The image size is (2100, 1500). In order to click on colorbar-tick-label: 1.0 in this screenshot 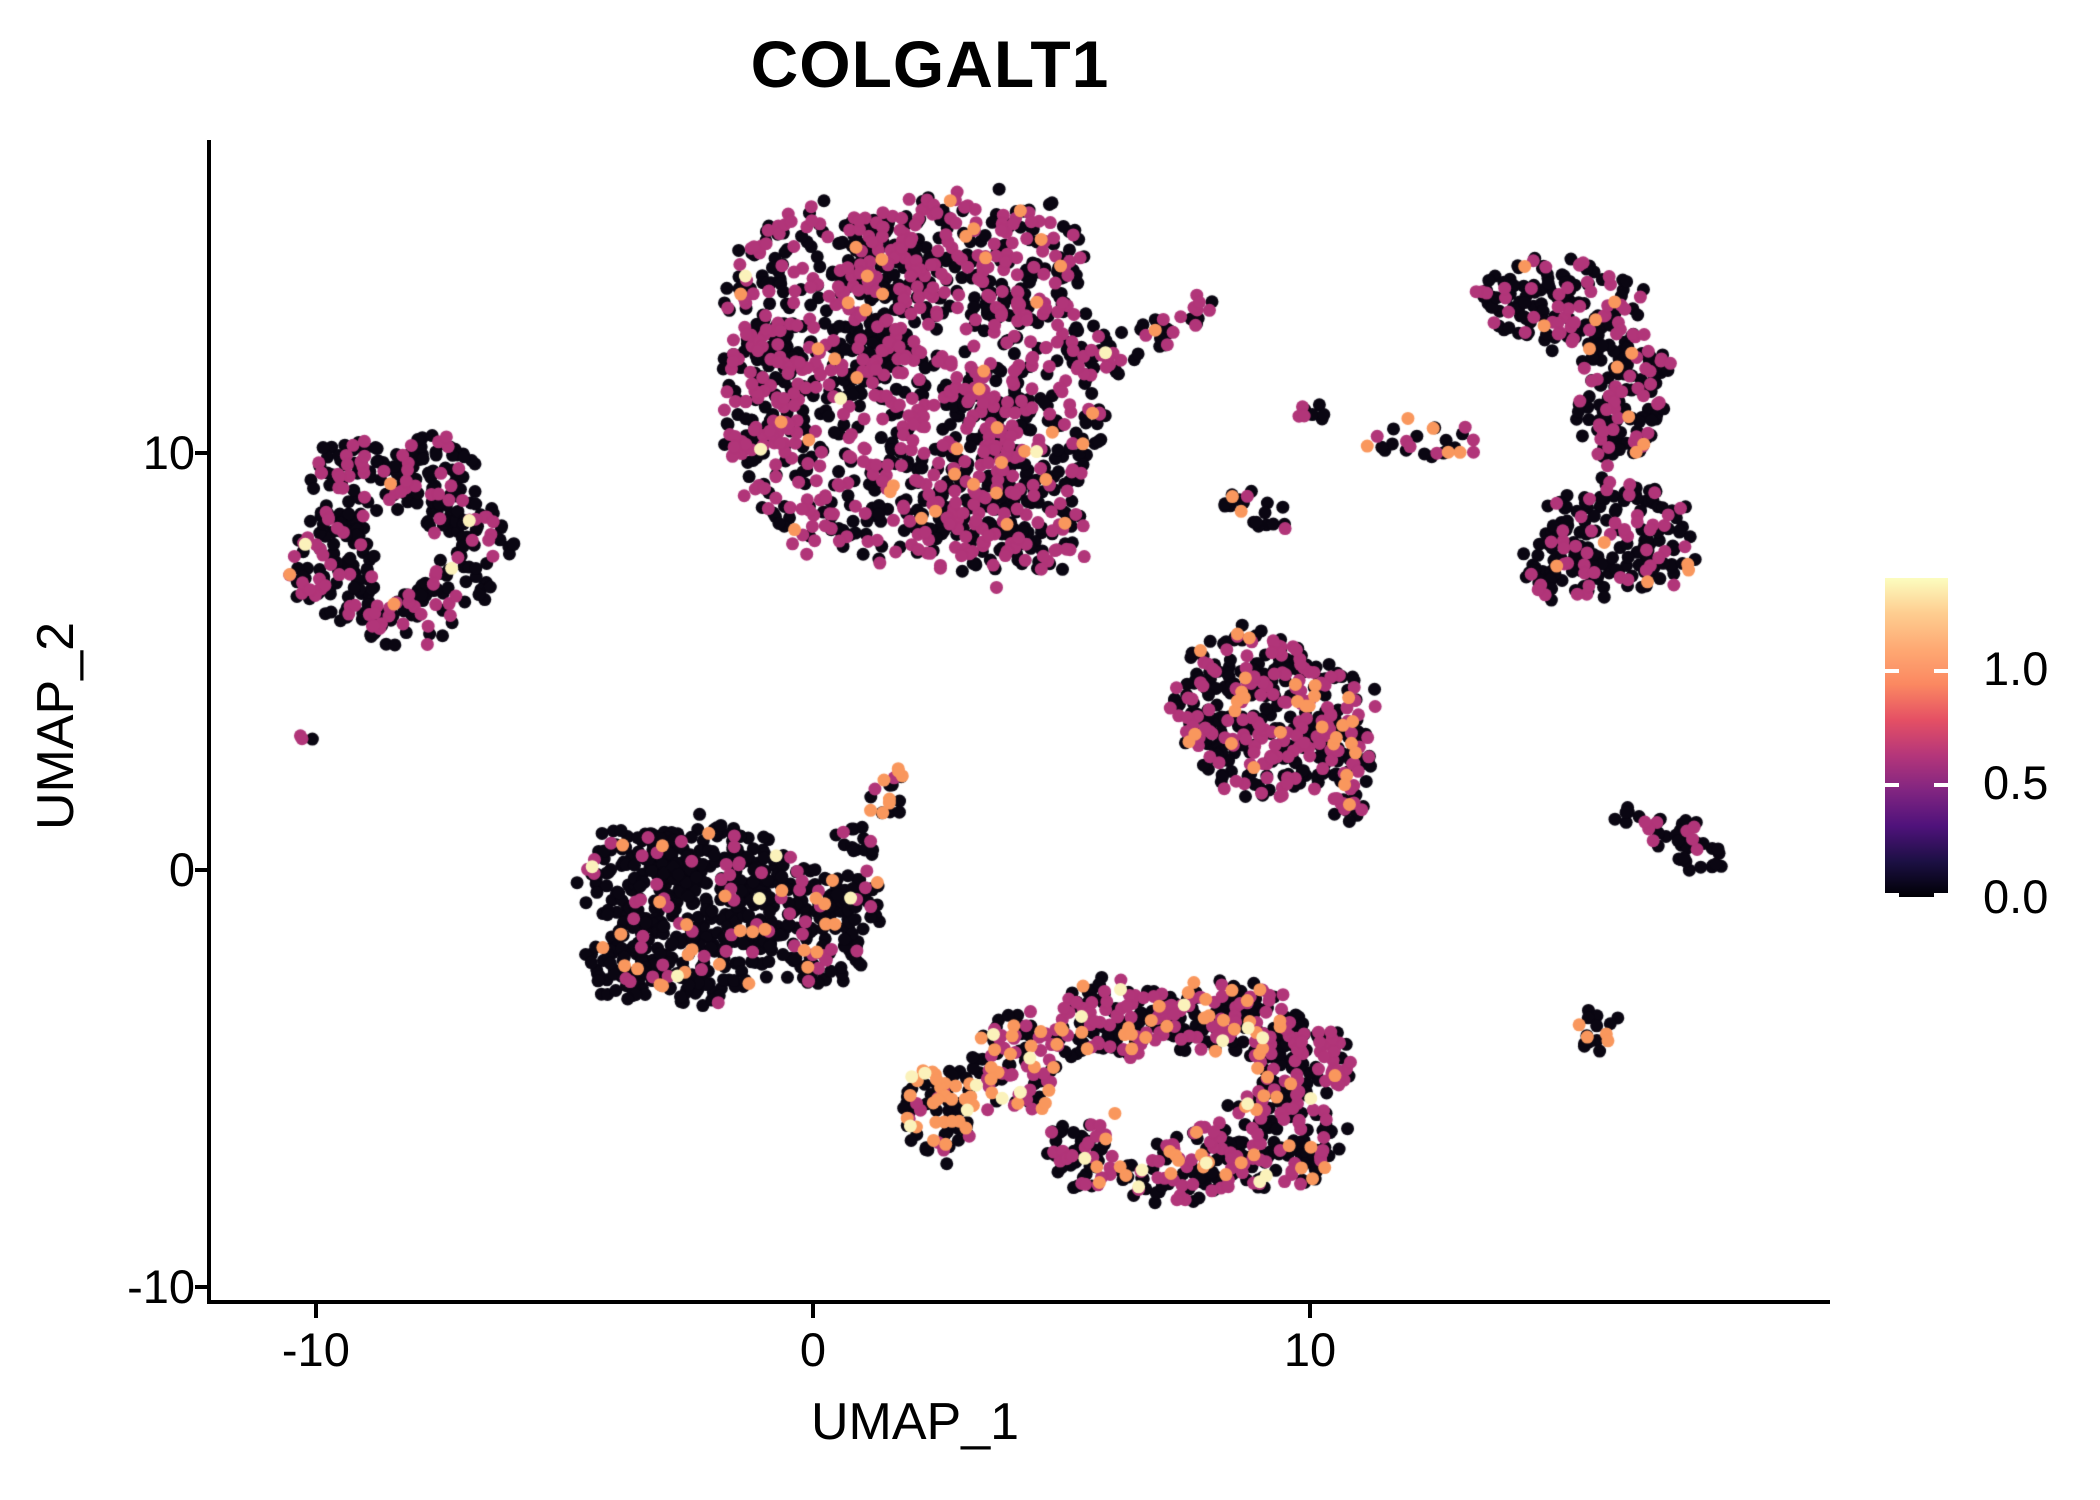, I will do `click(2016, 669)`.